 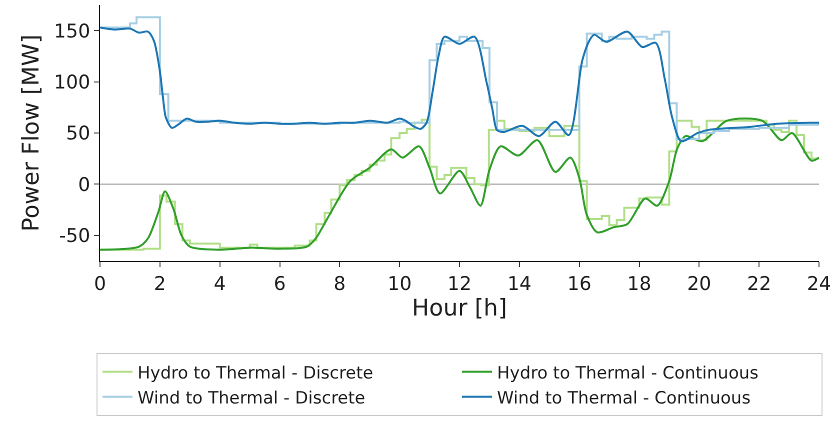 I want to click on x-tick-label: 14, so click(x=519, y=283).